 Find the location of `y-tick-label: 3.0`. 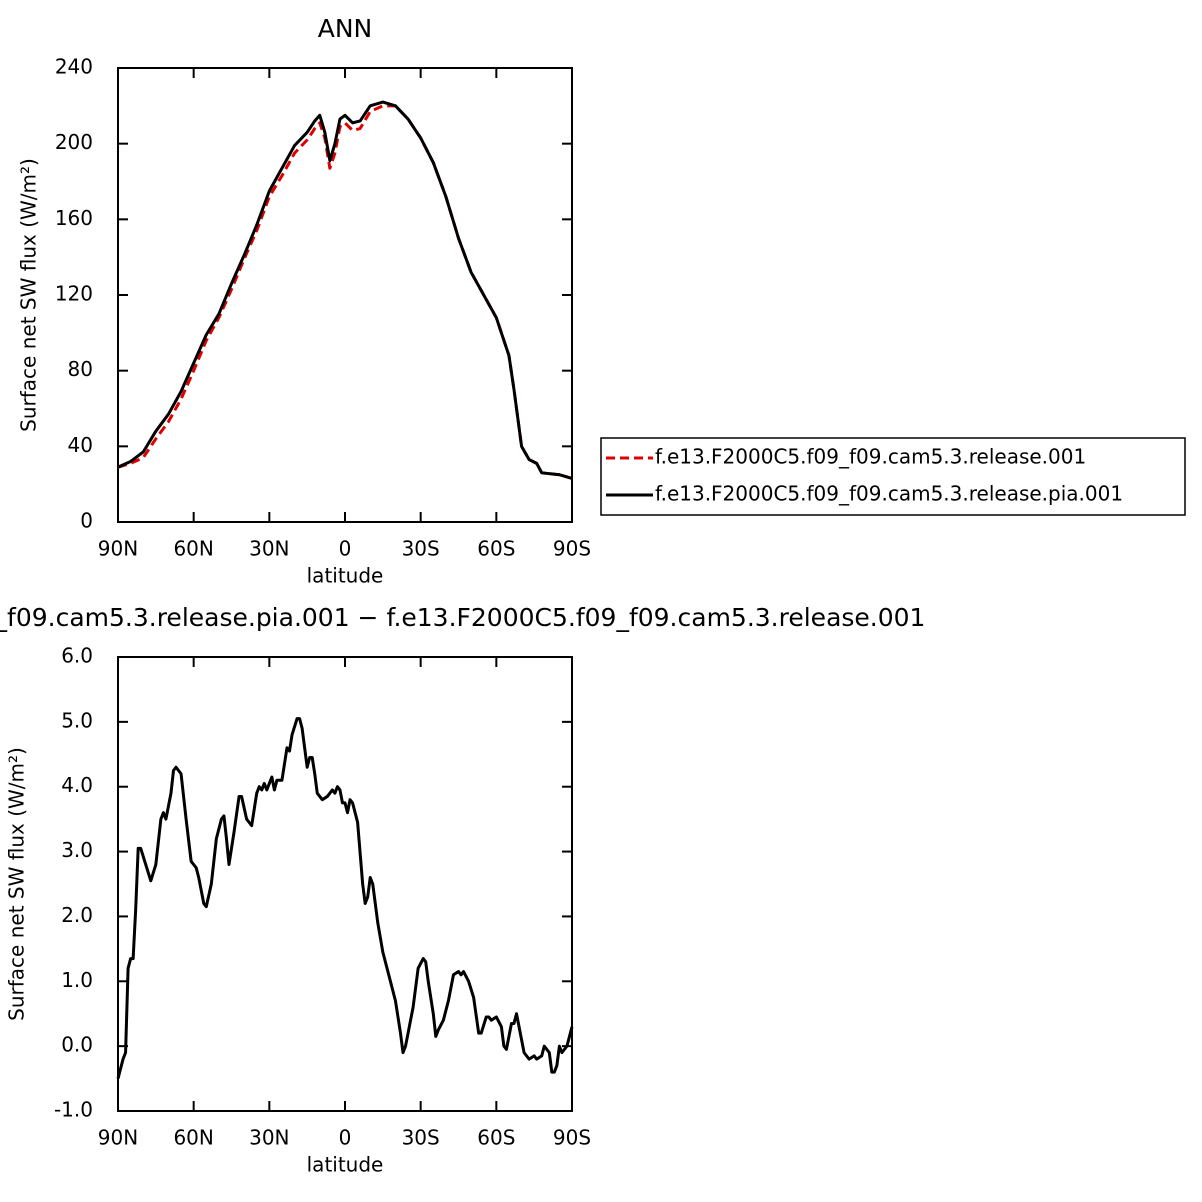

y-tick-label: 3.0 is located at coordinates (77, 850).